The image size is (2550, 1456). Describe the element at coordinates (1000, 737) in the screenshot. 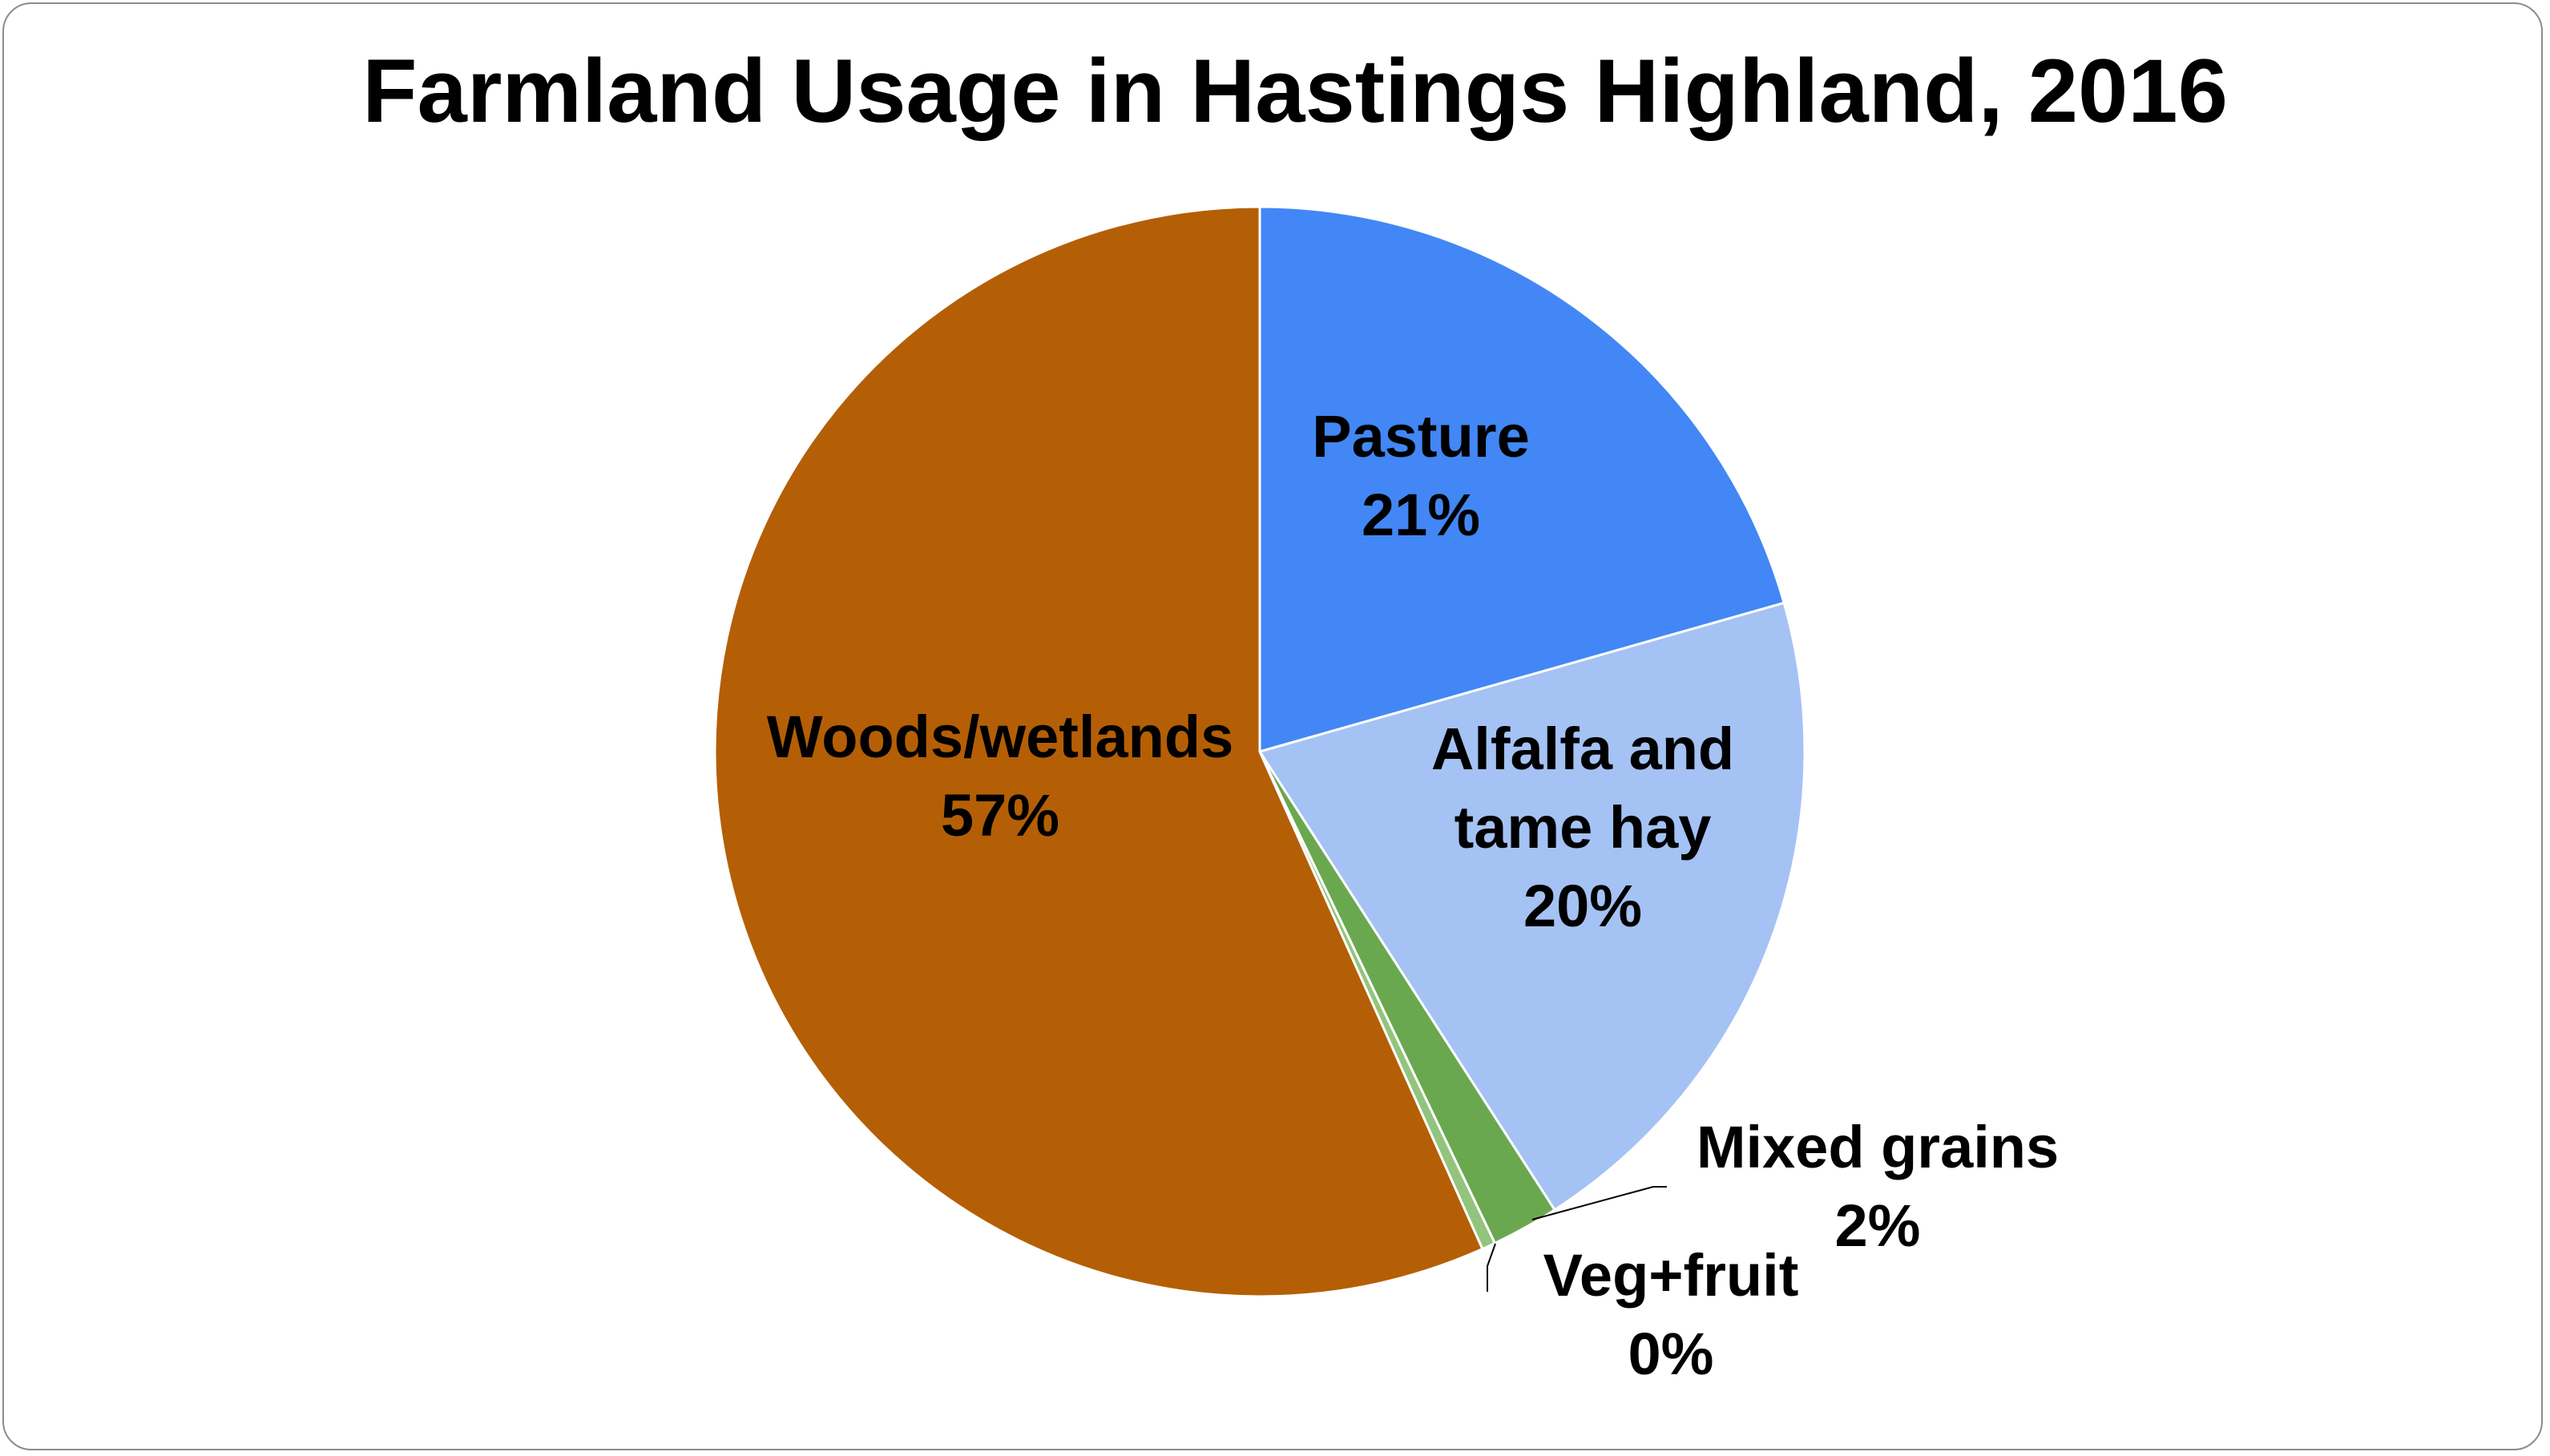

I see `data-label-category-4: Woods/wetlands` at that location.